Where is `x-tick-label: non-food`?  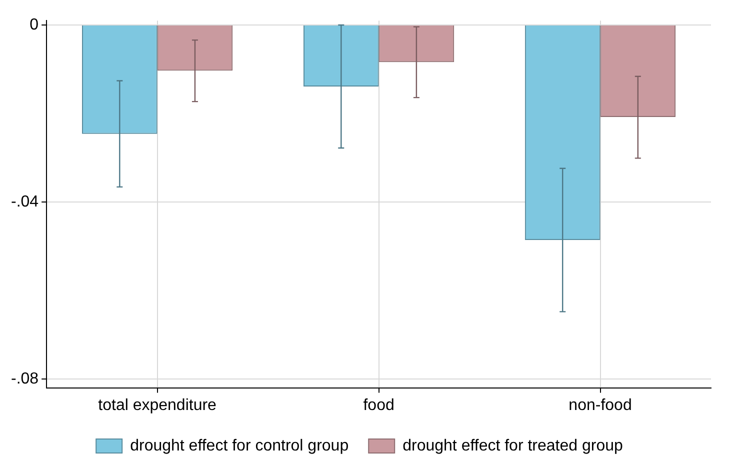
x-tick-label: non-food is located at coordinates (600, 405).